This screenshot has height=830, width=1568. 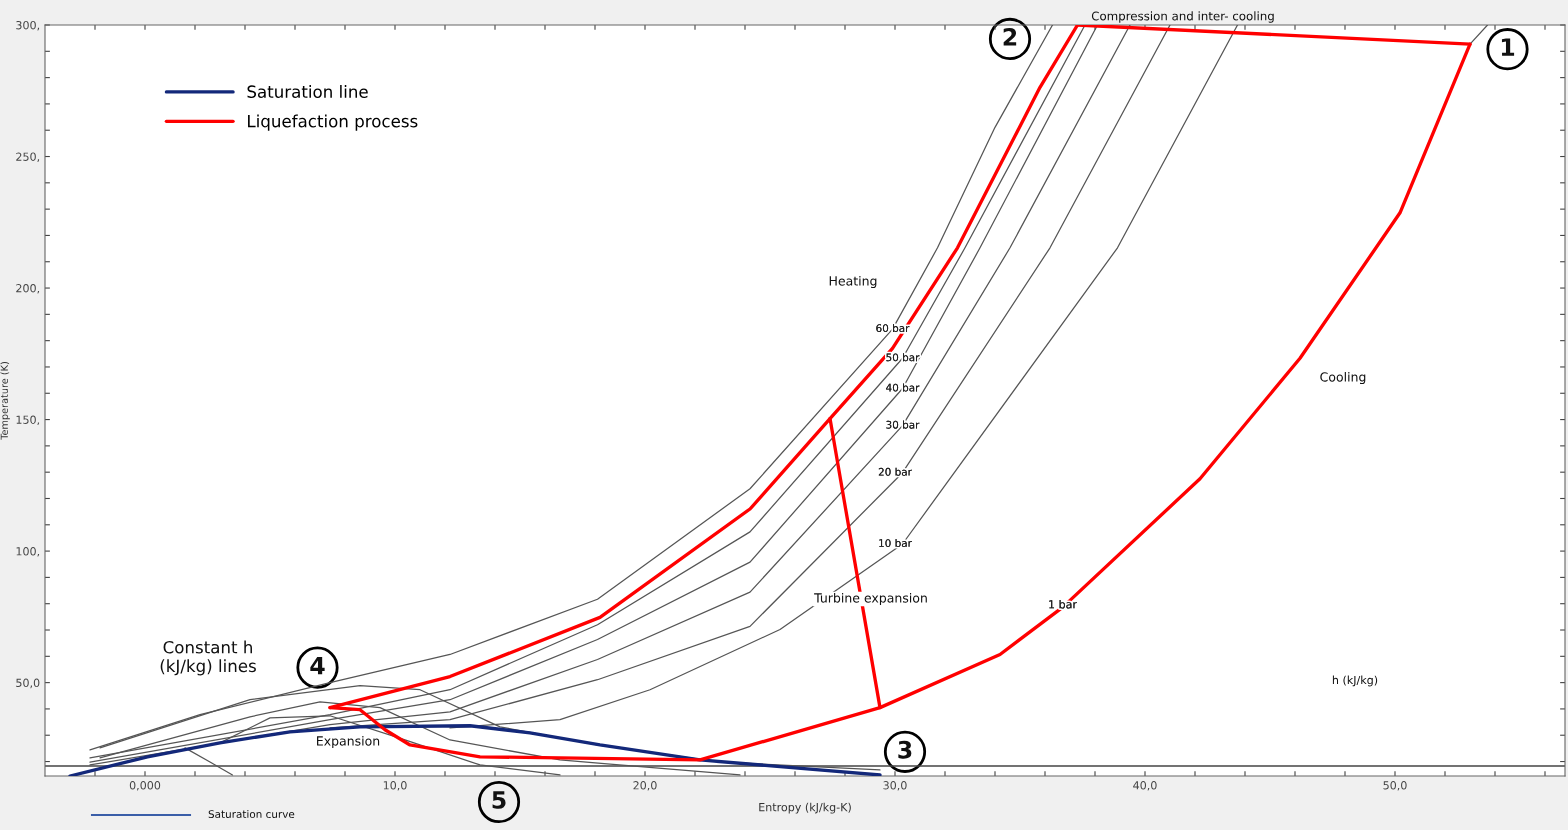 What do you see at coordinates (1182, 17) in the screenshot?
I see `text: Compression and inter- cooling` at bounding box center [1182, 17].